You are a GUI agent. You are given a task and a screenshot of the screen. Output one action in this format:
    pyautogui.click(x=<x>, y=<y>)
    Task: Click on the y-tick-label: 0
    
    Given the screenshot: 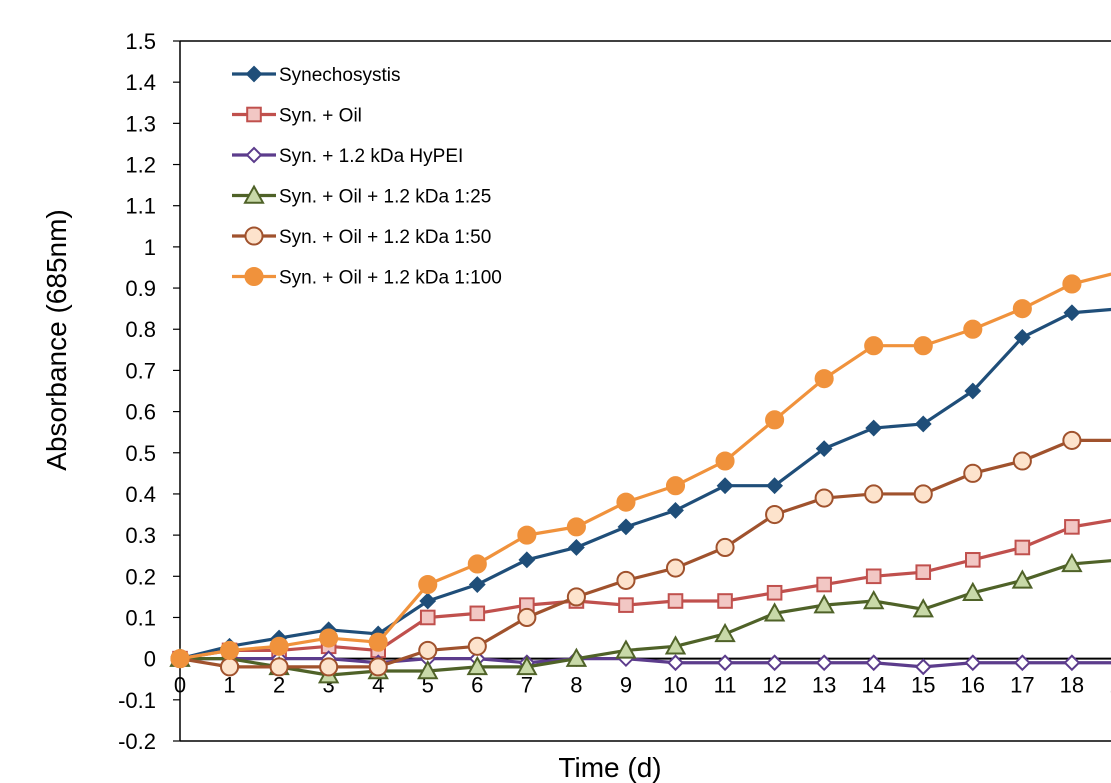 What is the action you would take?
    pyautogui.click(x=150, y=659)
    